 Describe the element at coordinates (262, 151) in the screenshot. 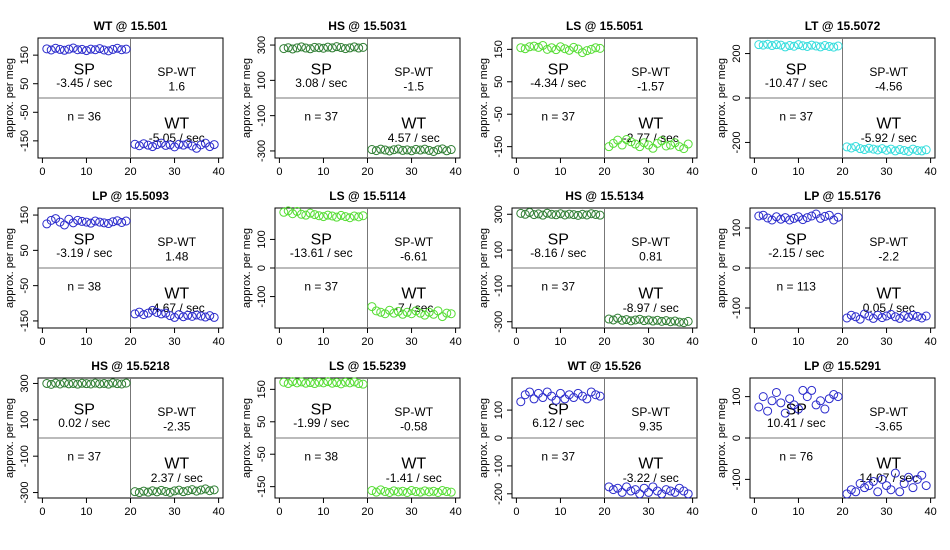

I see `y-tick-label: -300` at that location.